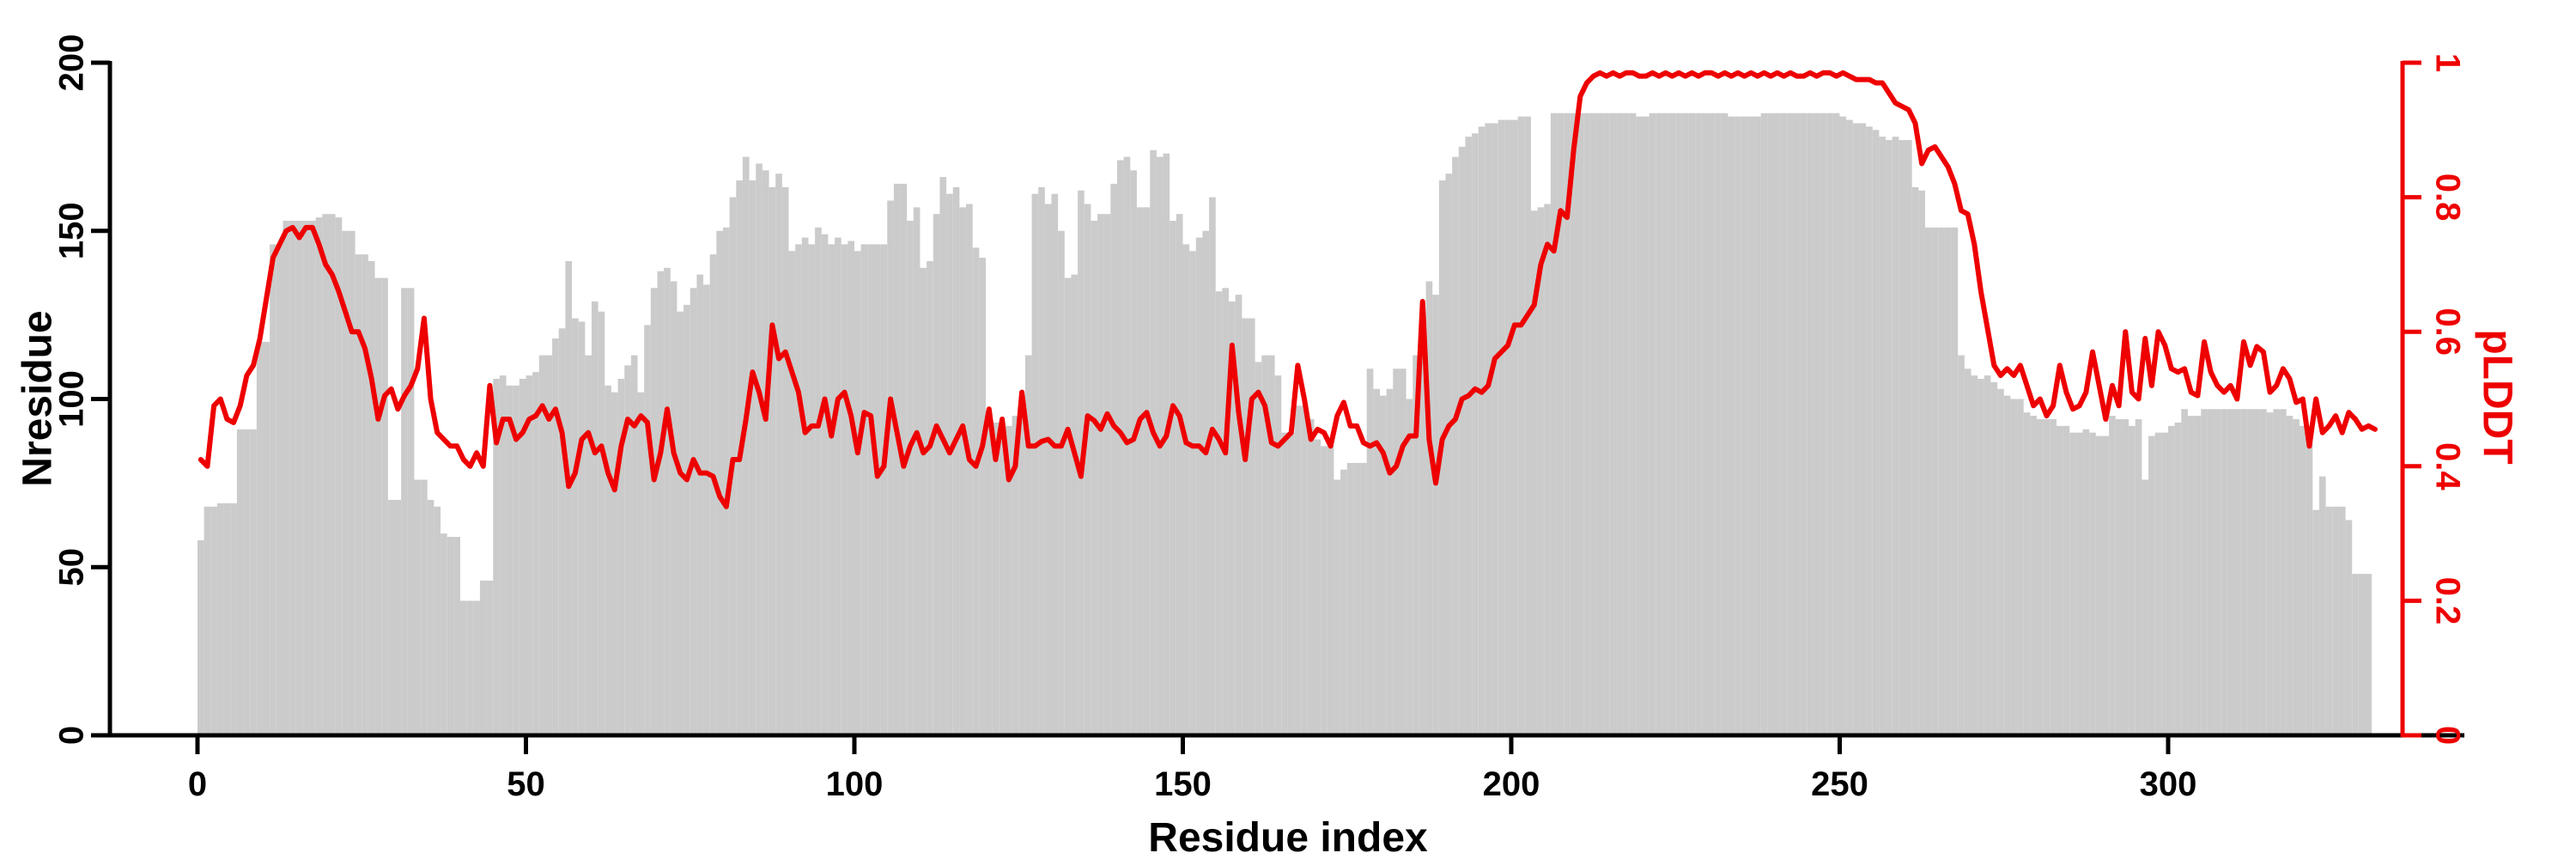  What do you see at coordinates (38, 398) in the screenshot?
I see `y-axis-title-left: Nresidue` at bounding box center [38, 398].